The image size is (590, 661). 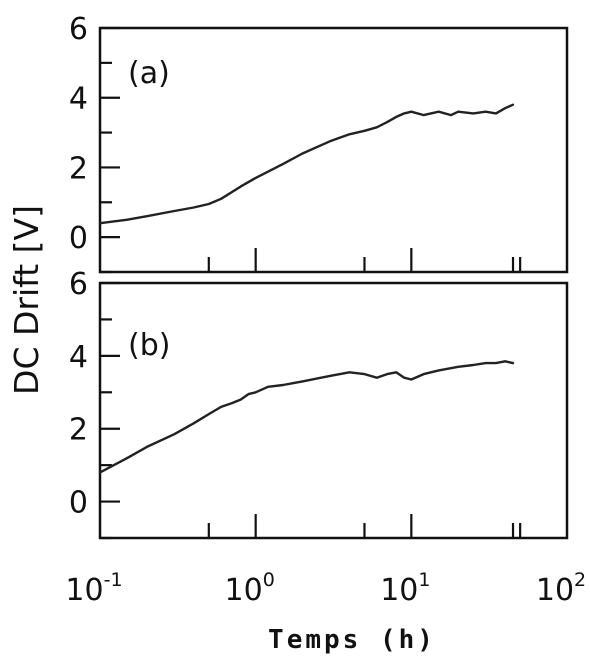 What do you see at coordinates (93, 588) in the screenshot?
I see `x-tick-label: 10⁻¹` at bounding box center [93, 588].